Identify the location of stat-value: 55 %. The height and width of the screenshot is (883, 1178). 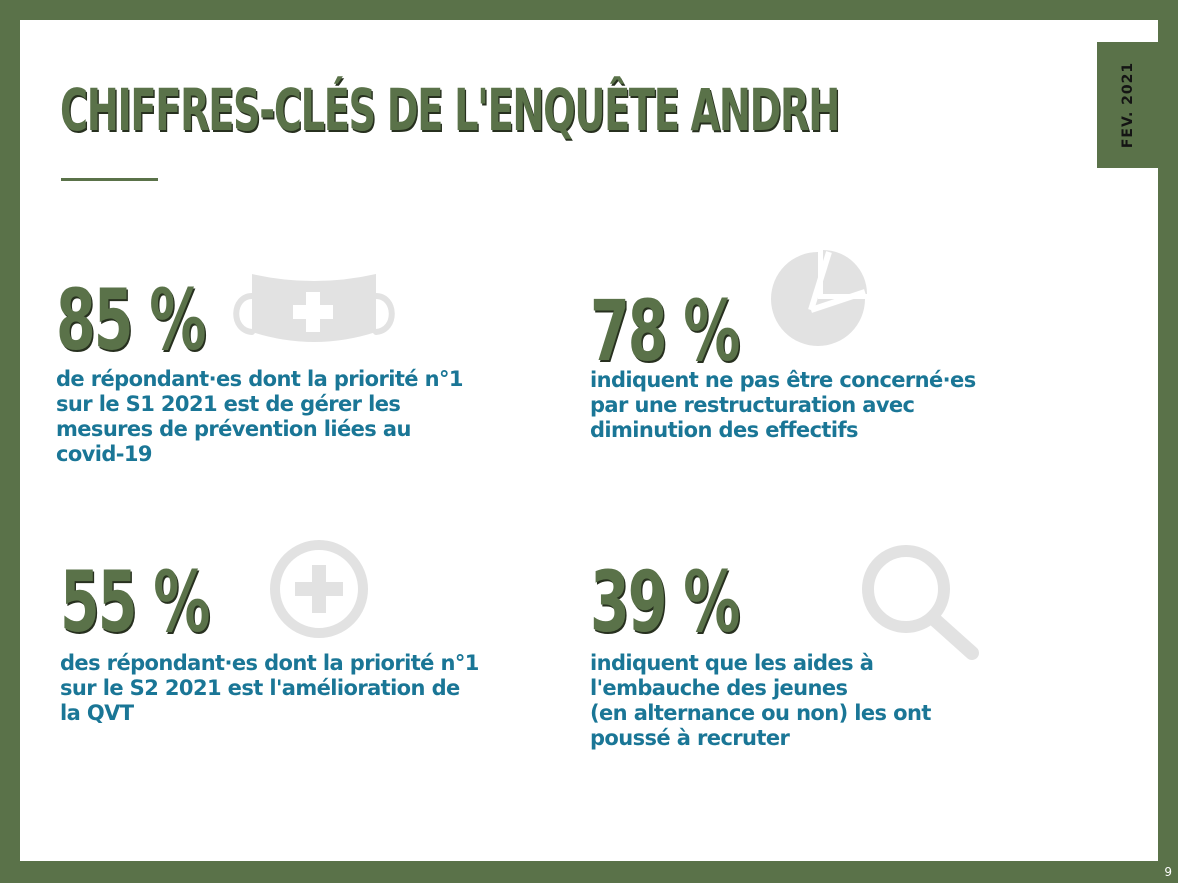
(135, 602).